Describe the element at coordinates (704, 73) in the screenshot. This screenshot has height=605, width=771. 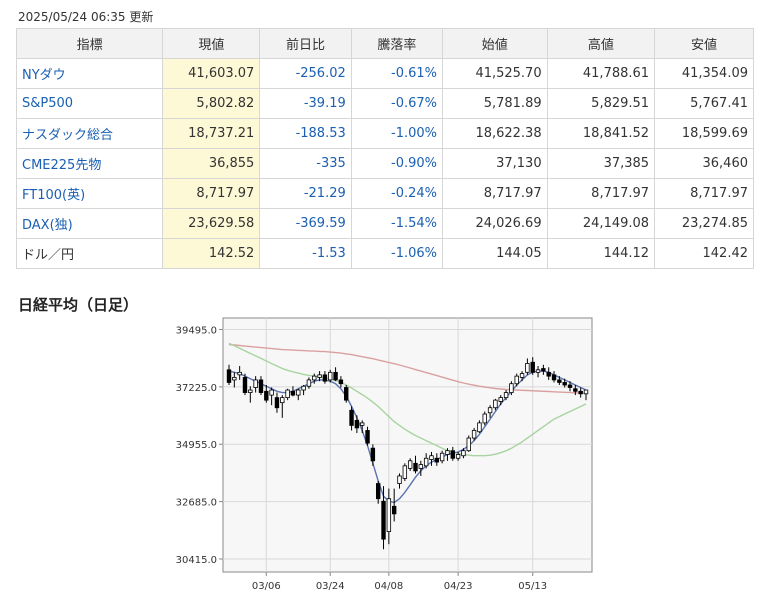
I see `low-cell: 41,354.09` at that location.